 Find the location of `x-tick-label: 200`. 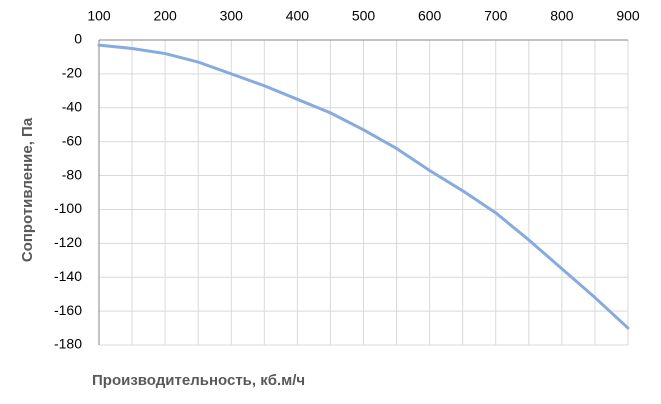

x-tick-label: 200 is located at coordinates (165, 16).